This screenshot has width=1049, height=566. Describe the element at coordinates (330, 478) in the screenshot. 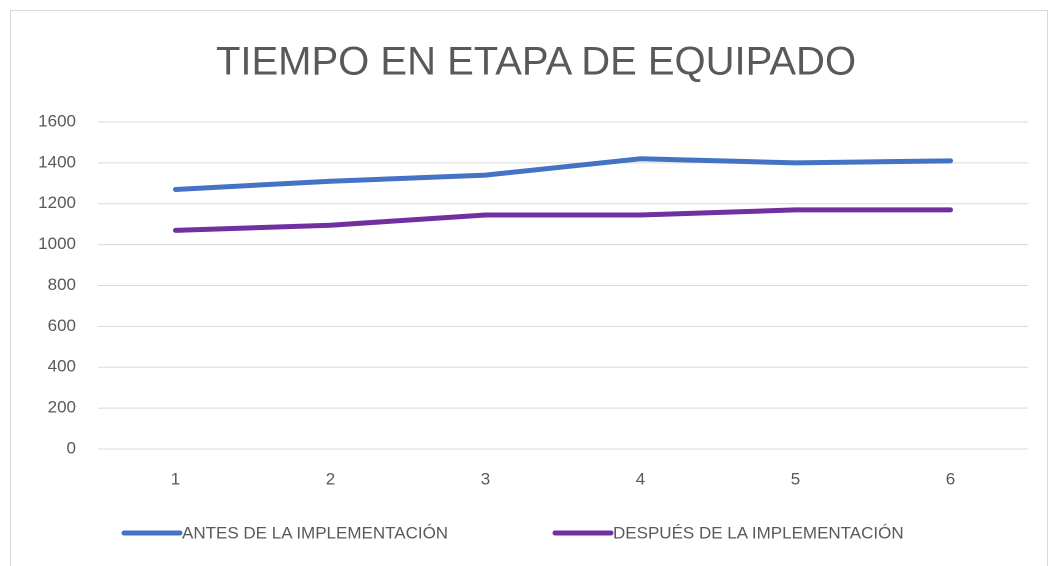

I see `x-tick-label: 2` at that location.